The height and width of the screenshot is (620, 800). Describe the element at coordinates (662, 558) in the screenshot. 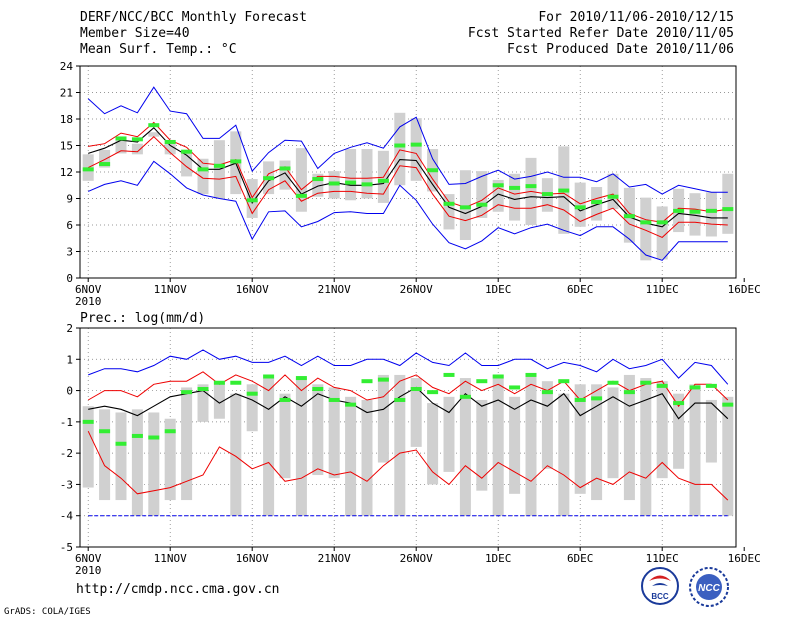

I see `precipitation-xtick-label-7: 11DEC` at that location.